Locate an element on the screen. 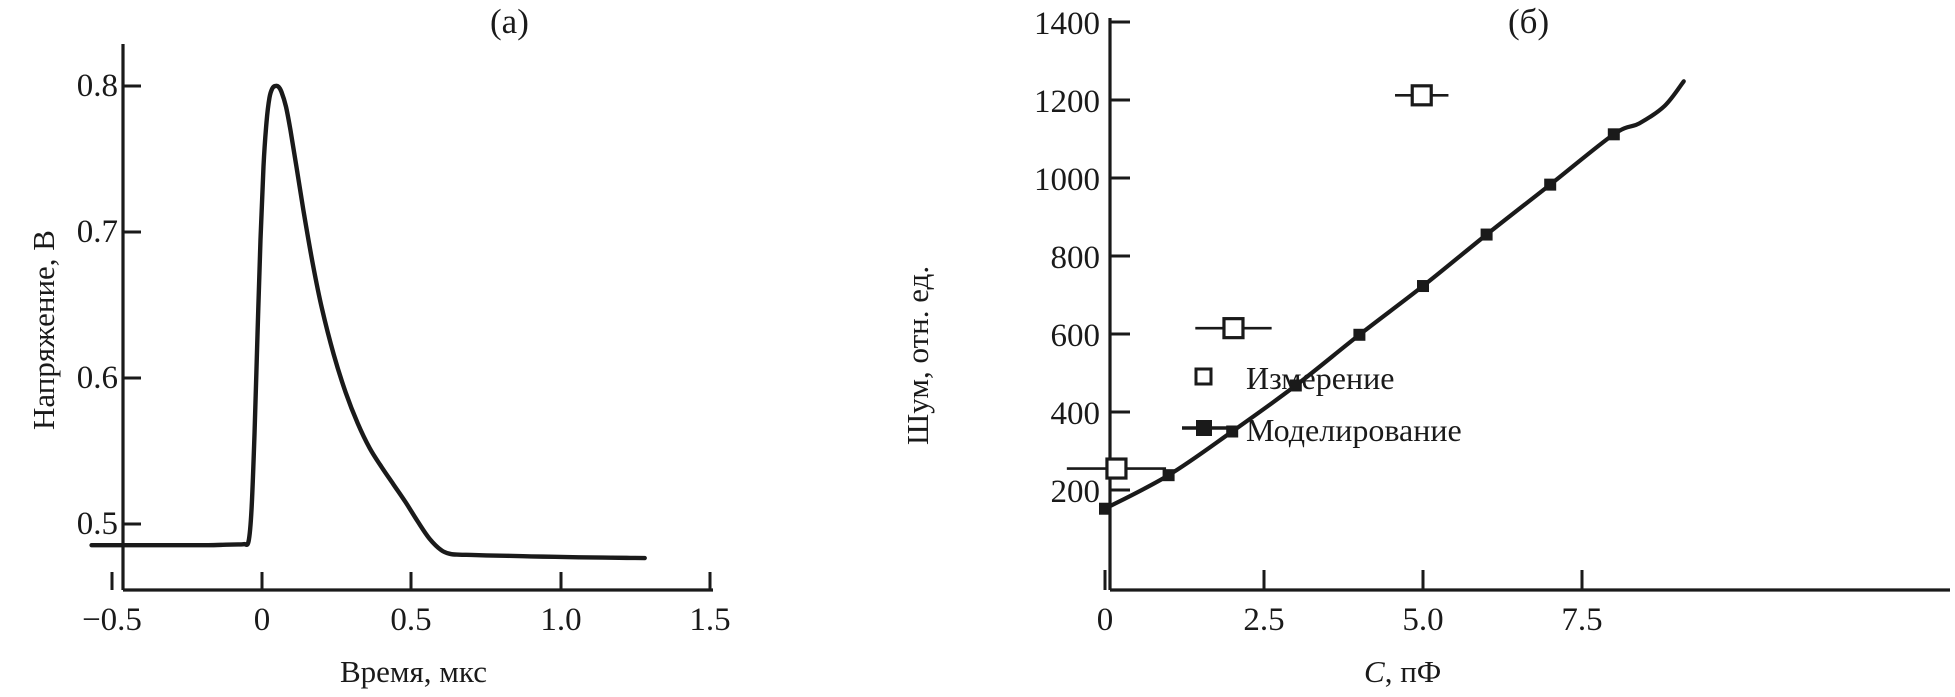 This screenshot has height=697, width=1955. panel-b-x-axis-symbol: C is located at coordinates (1374, 671).